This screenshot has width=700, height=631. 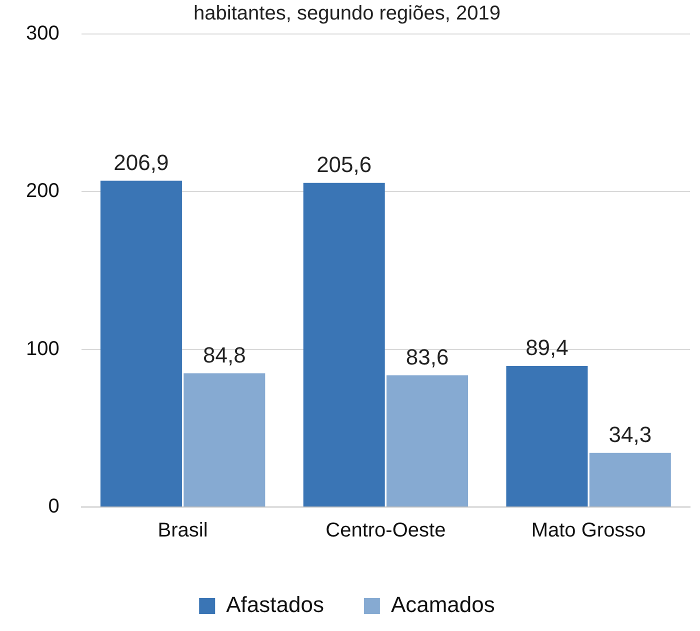 What do you see at coordinates (630, 434) in the screenshot?
I see `data-label: 34,3` at bounding box center [630, 434].